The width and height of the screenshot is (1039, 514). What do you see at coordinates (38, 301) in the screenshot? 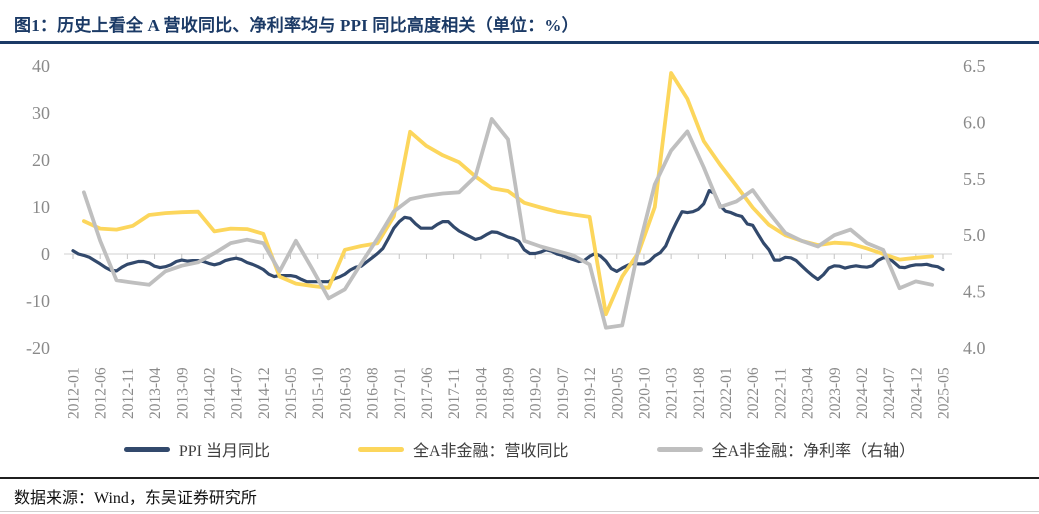
I see `left-axis-label: -10` at bounding box center [38, 301].